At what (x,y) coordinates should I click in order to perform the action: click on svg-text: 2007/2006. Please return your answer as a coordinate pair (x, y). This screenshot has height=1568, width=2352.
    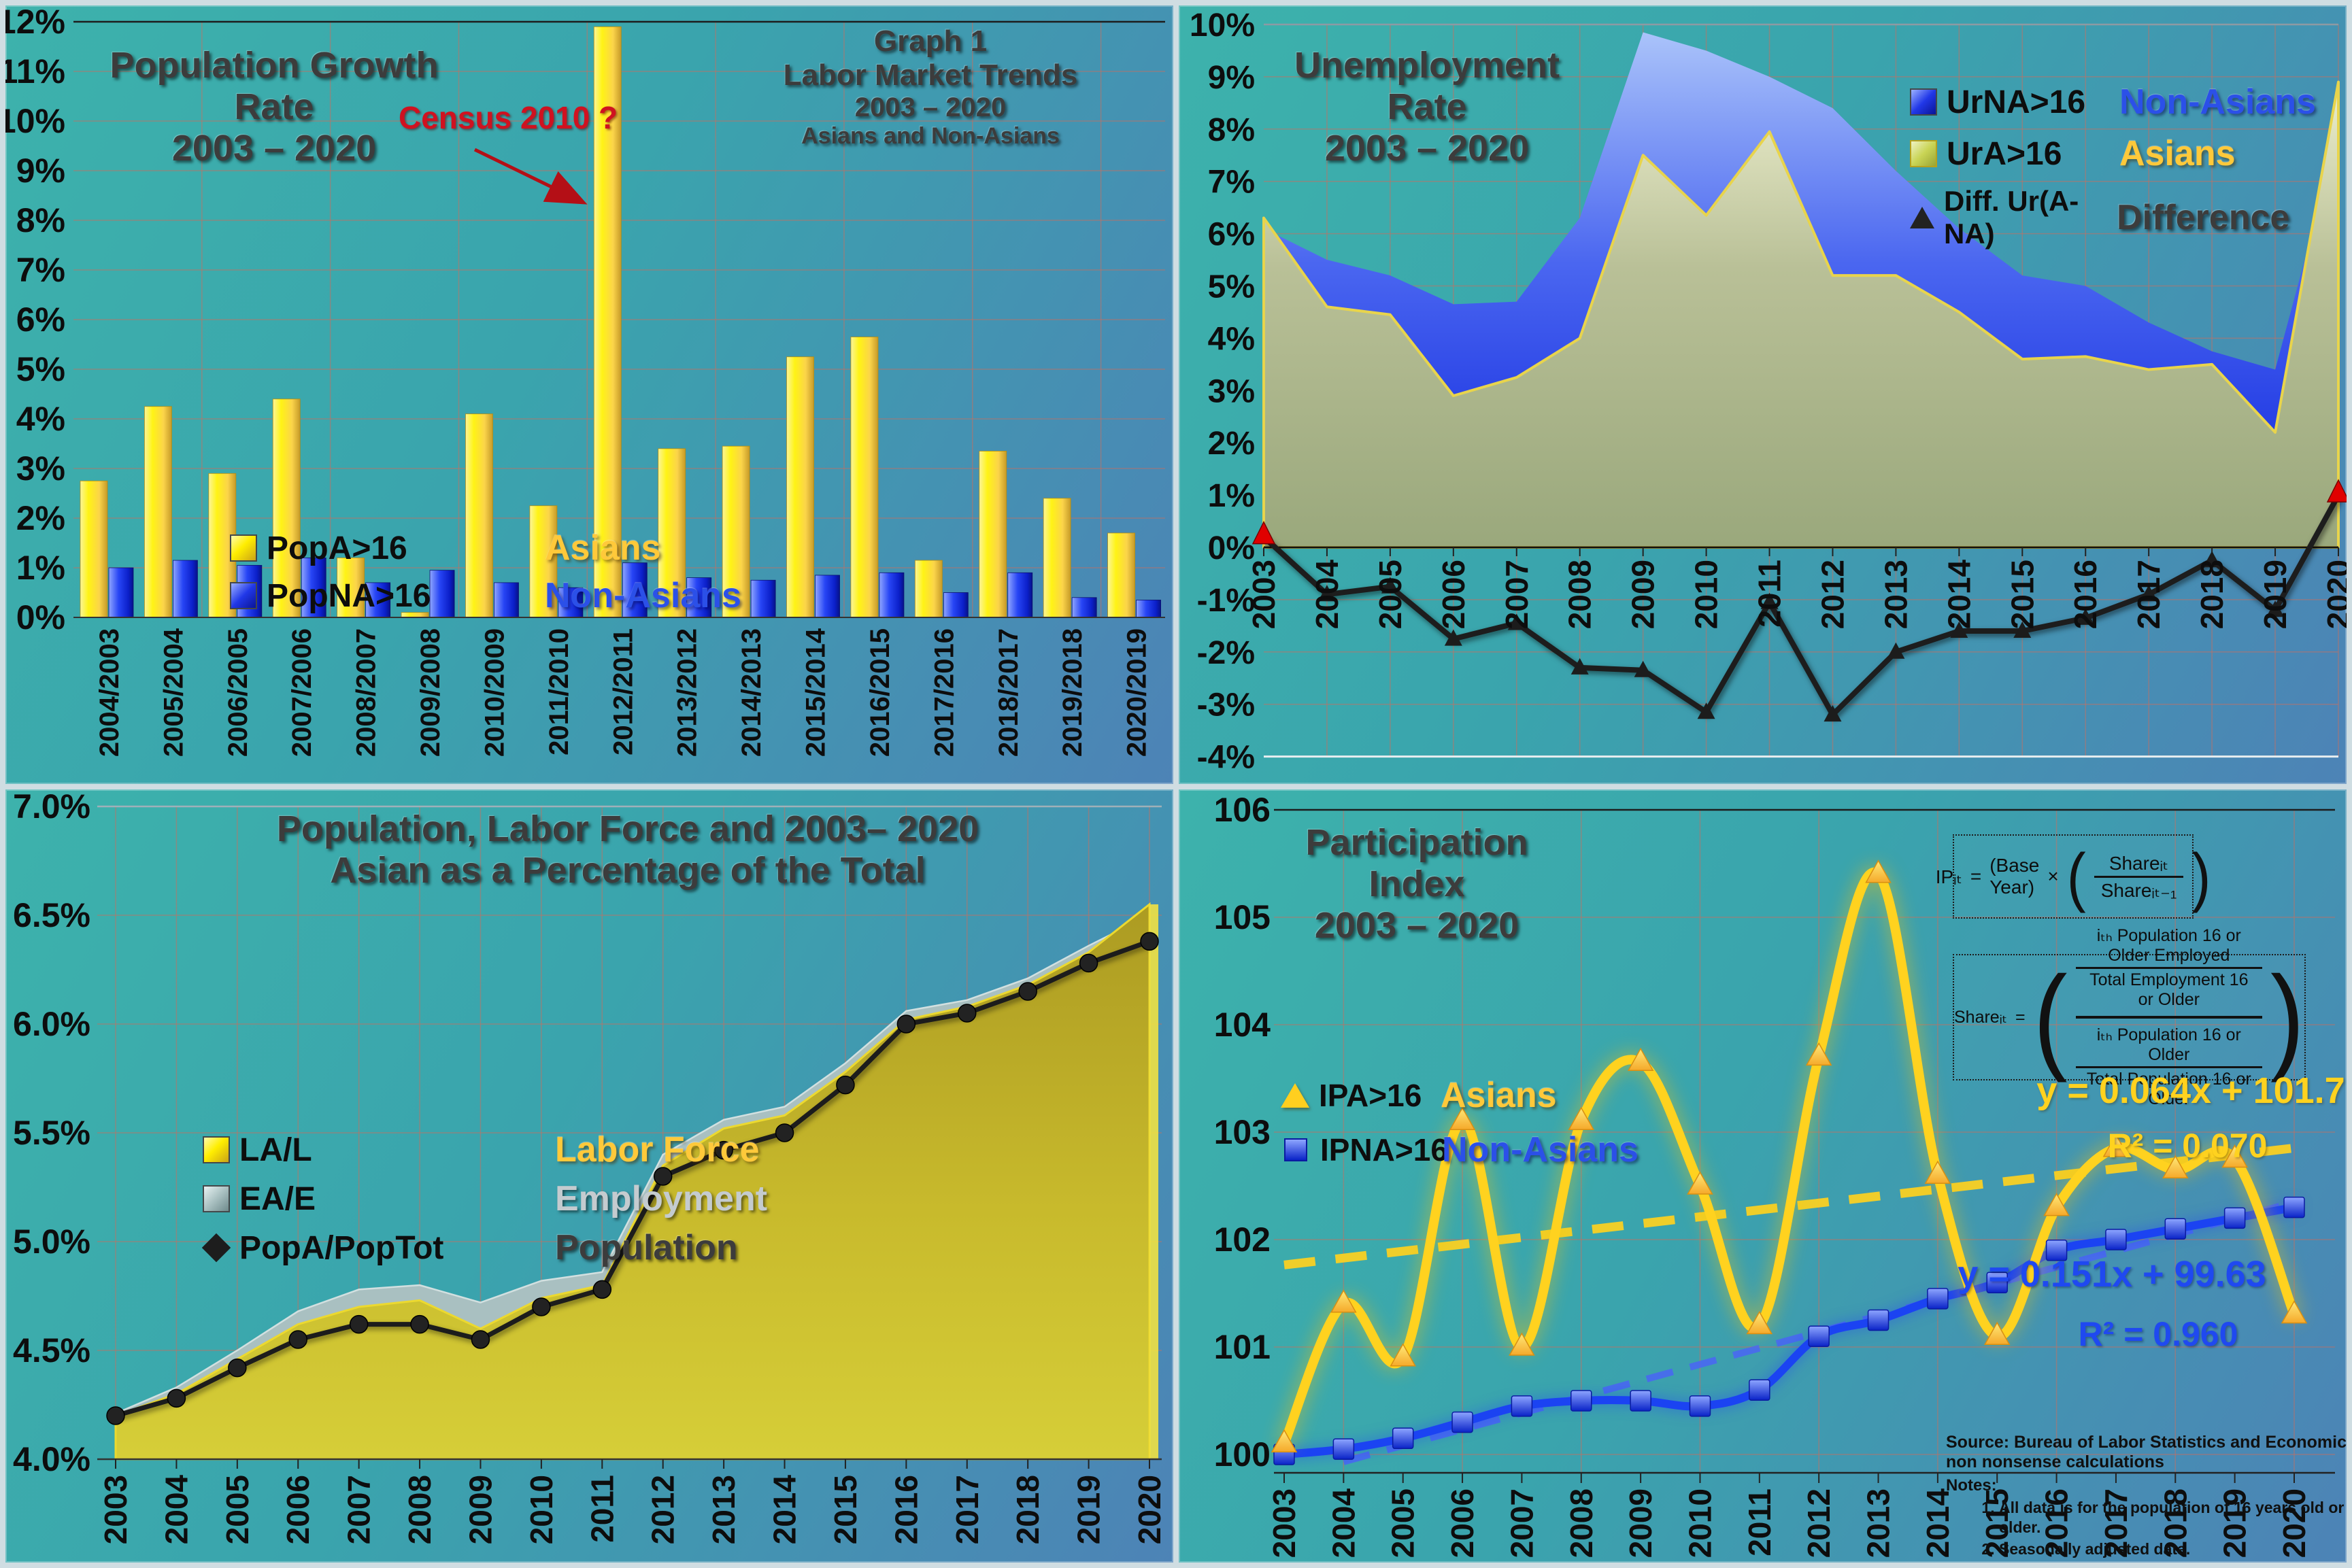
    Looking at the image, I should click on (302, 692).